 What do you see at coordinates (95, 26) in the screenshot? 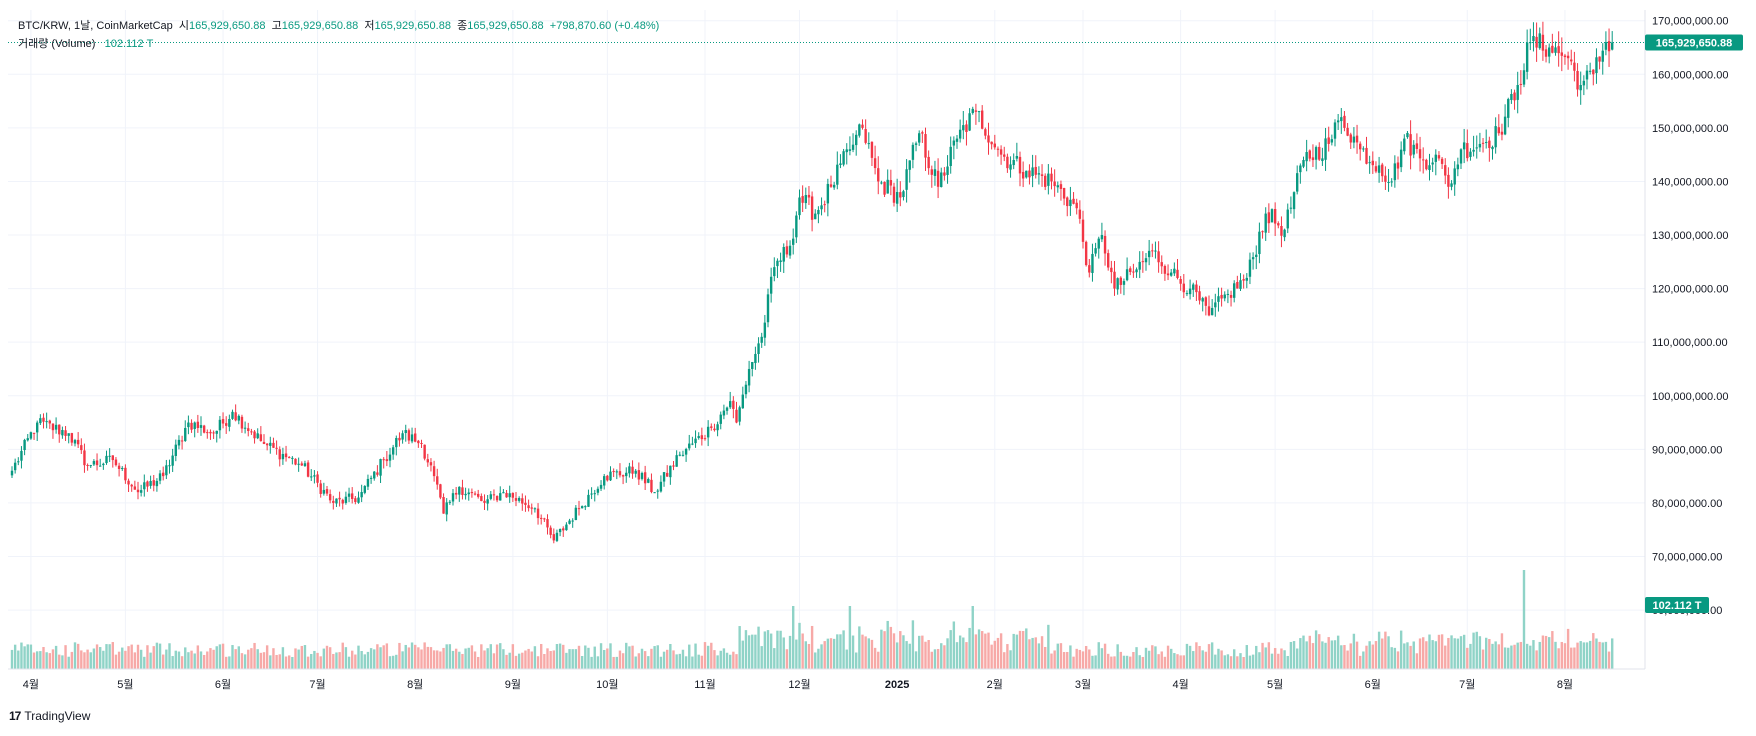
I see `symbol-title: BTC/KRW, 1날, CoinMarketCap` at bounding box center [95, 26].